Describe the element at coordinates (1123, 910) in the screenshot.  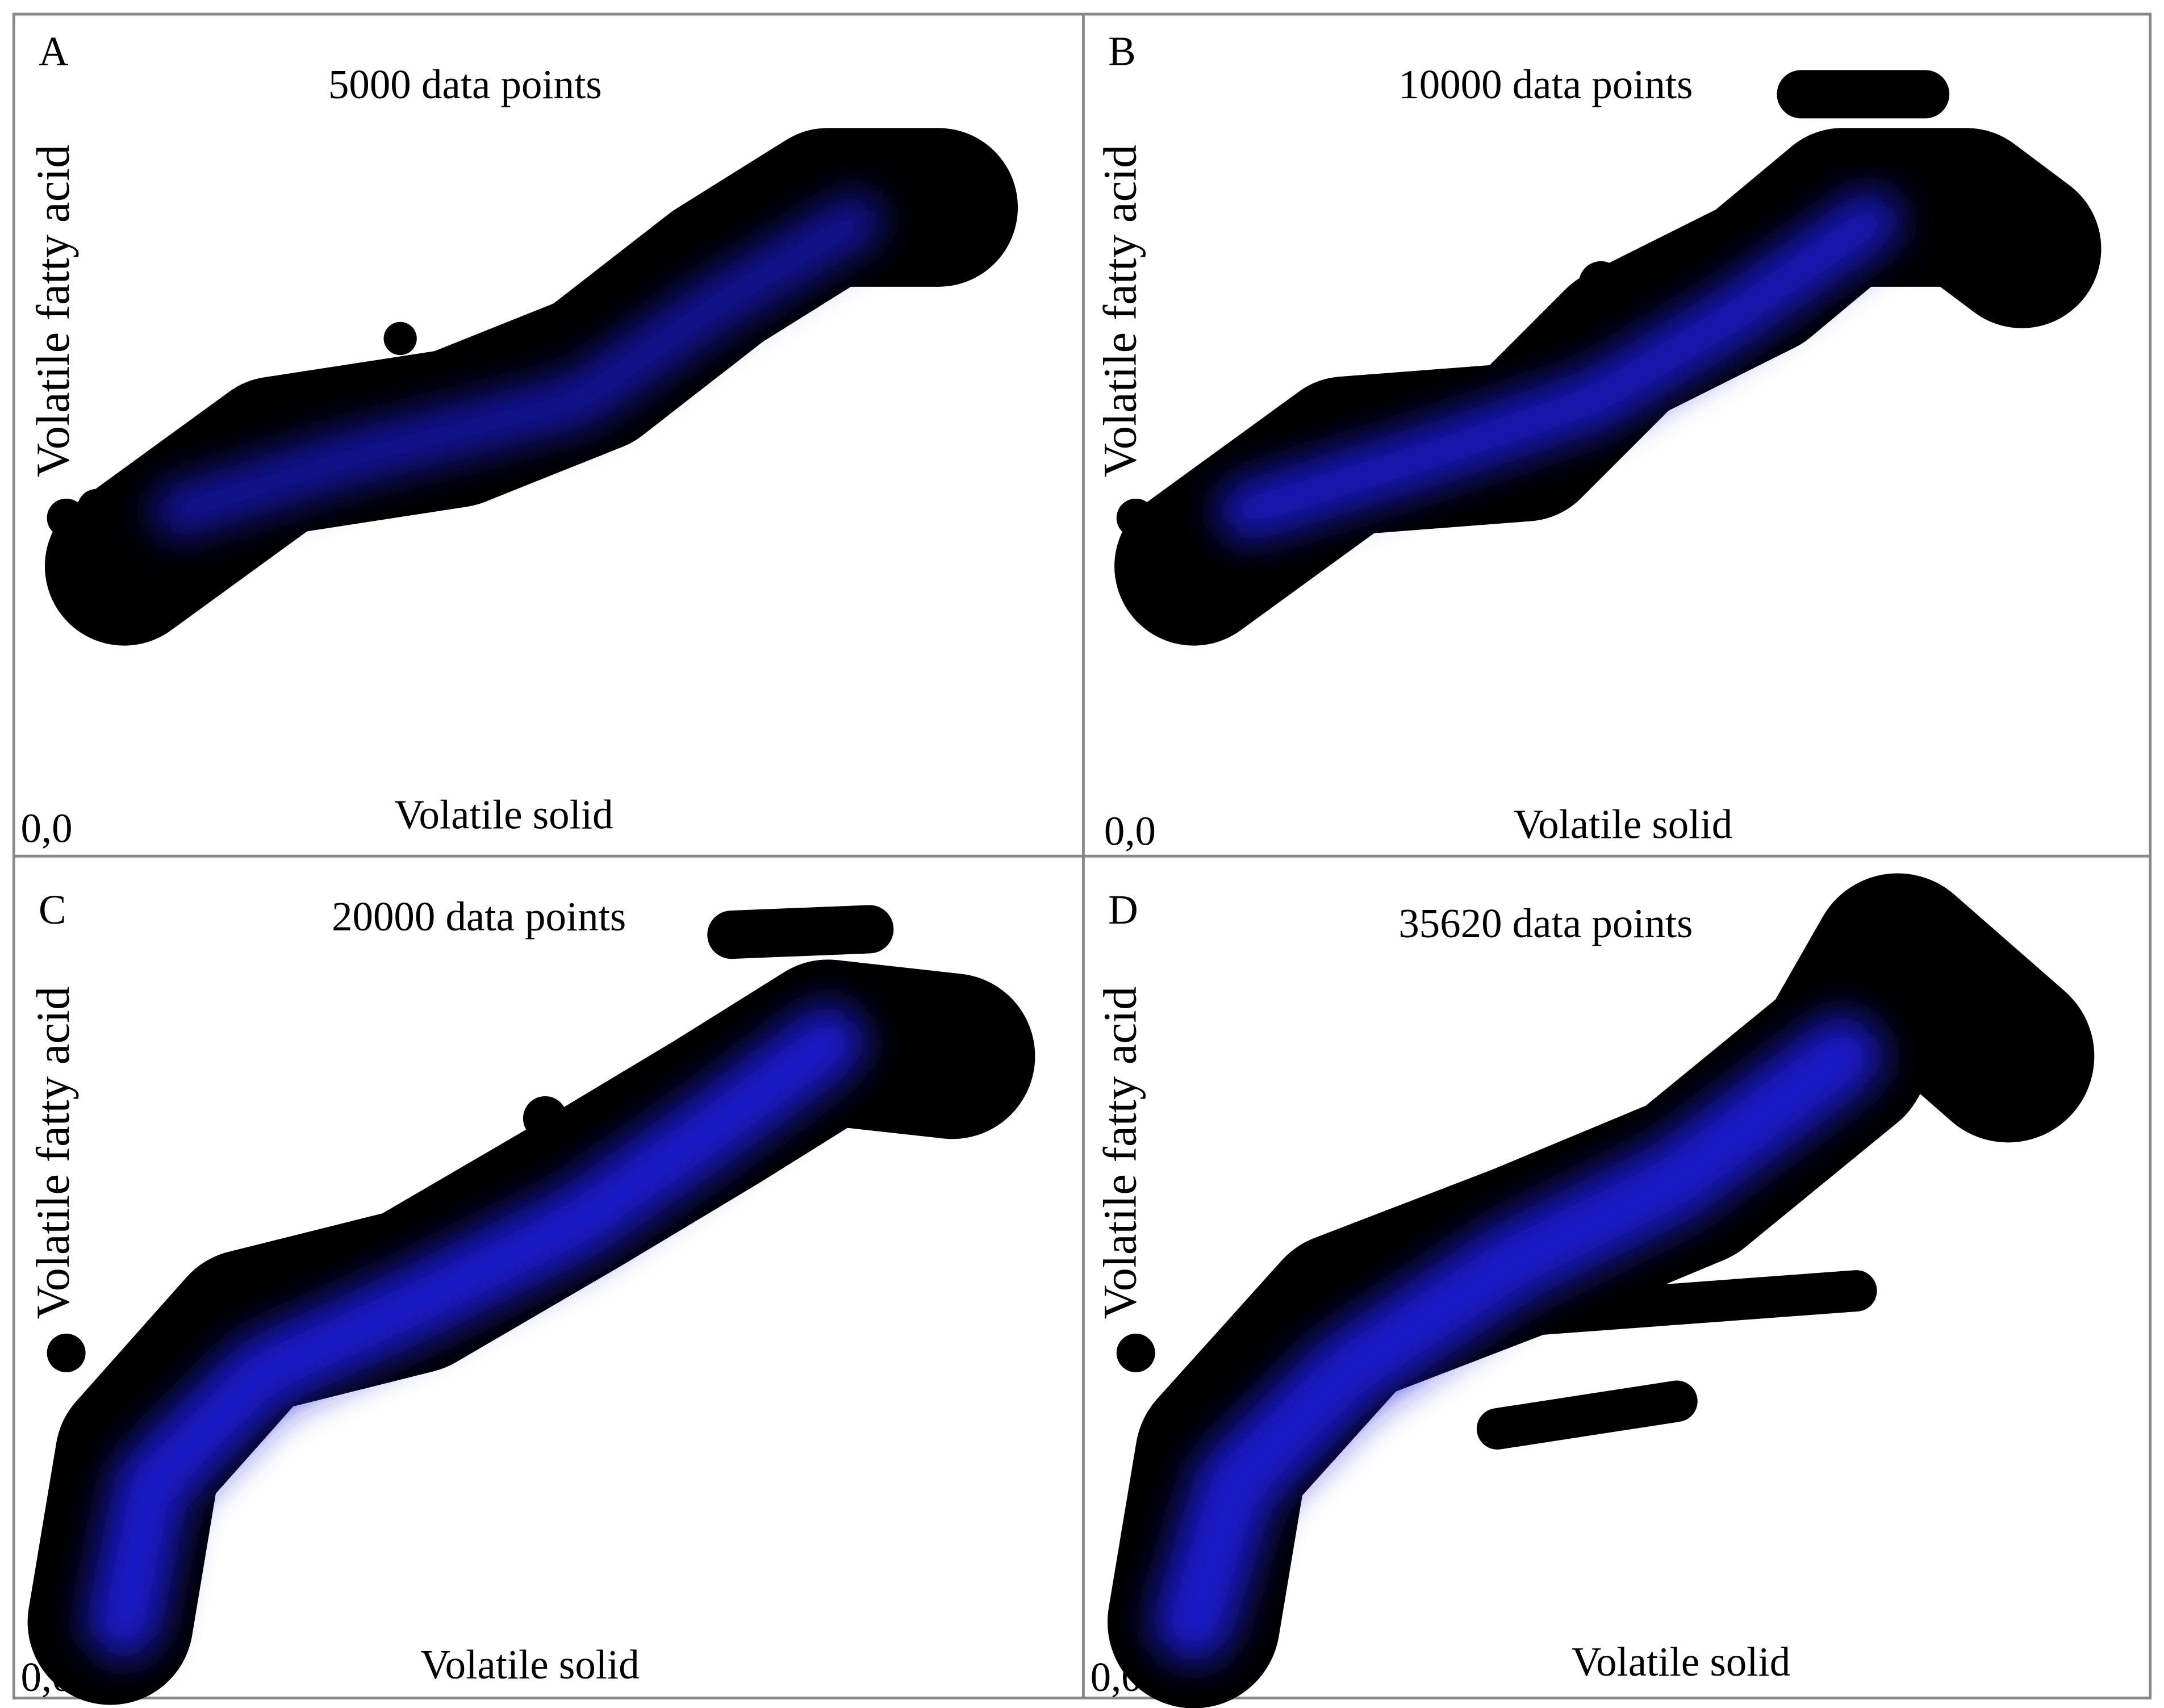
I see `panel-letter: D` at that location.